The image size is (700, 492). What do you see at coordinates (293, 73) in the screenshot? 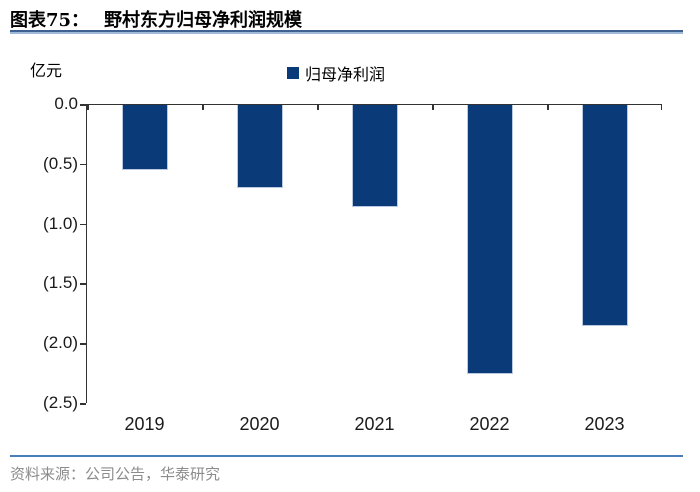
I see `legend-swatch-icon` at bounding box center [293, 73].